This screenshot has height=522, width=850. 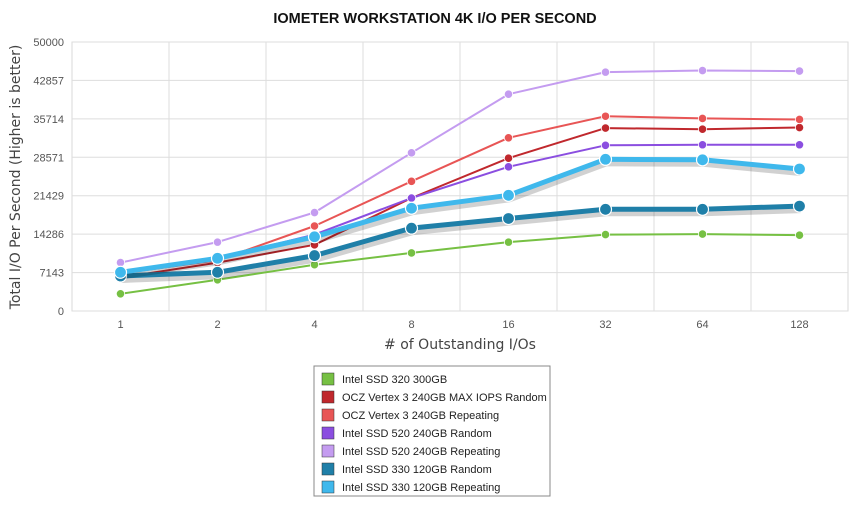 I want to click on x-tick-label: 2, so click(x=217, y=325).